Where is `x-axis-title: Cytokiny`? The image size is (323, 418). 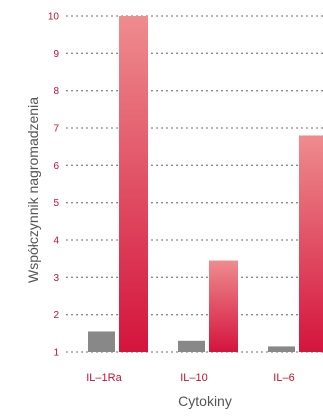 x-axis-title: Cytokiny is located at coordinates (205, 401).